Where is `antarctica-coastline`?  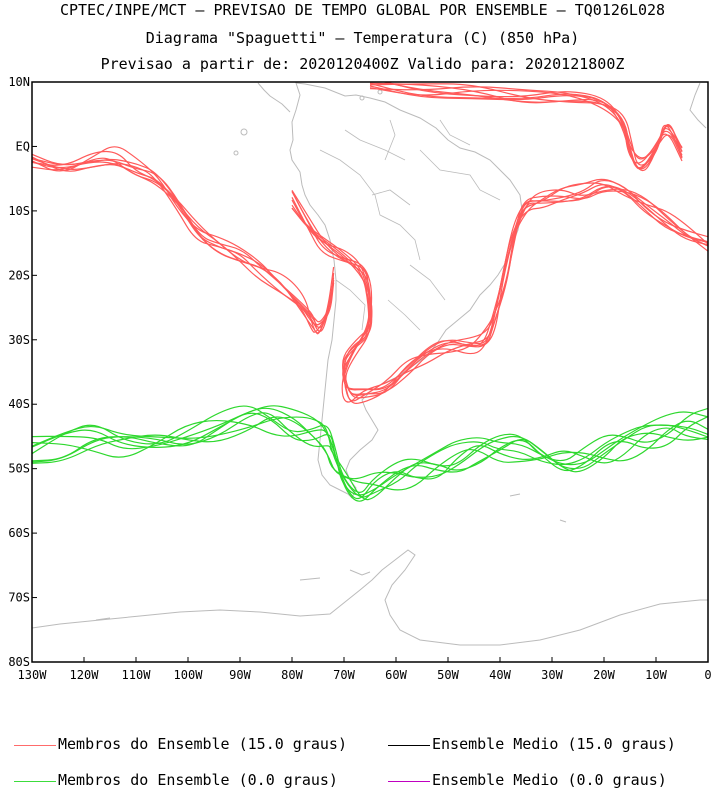 antarctica-coastline is located at coordinates (370, 597).